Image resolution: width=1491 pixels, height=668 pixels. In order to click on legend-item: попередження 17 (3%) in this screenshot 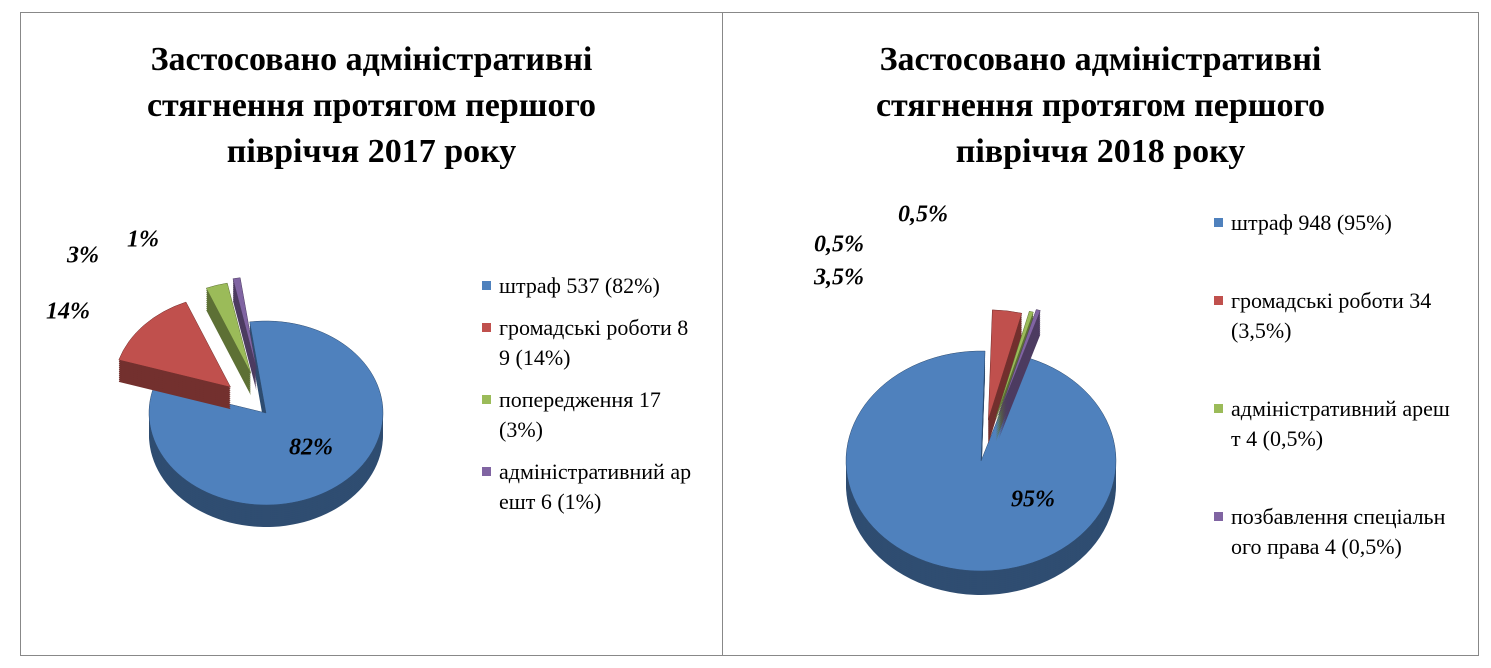, I will do `click(586, 415)`.